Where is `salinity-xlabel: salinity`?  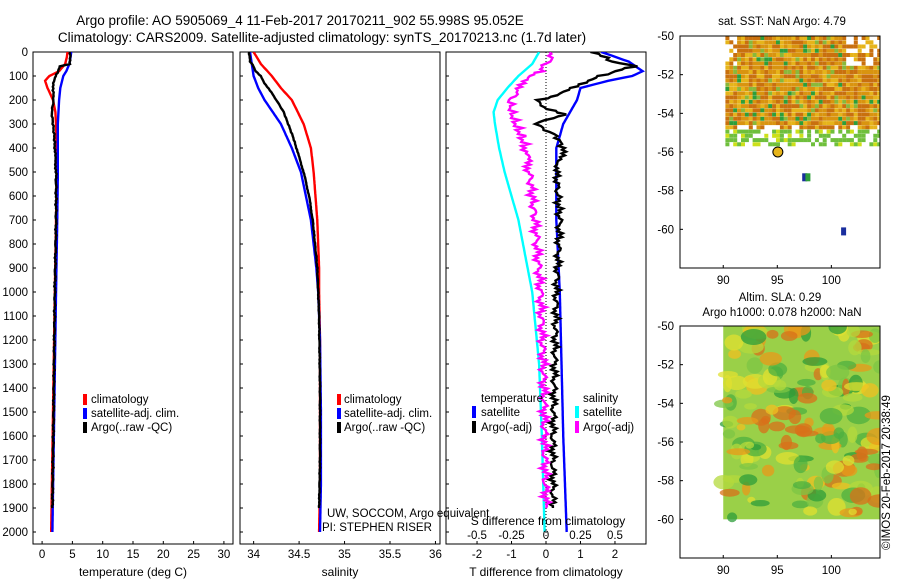
salinity-xlabel: salinity is located at coordinates (340, 572).